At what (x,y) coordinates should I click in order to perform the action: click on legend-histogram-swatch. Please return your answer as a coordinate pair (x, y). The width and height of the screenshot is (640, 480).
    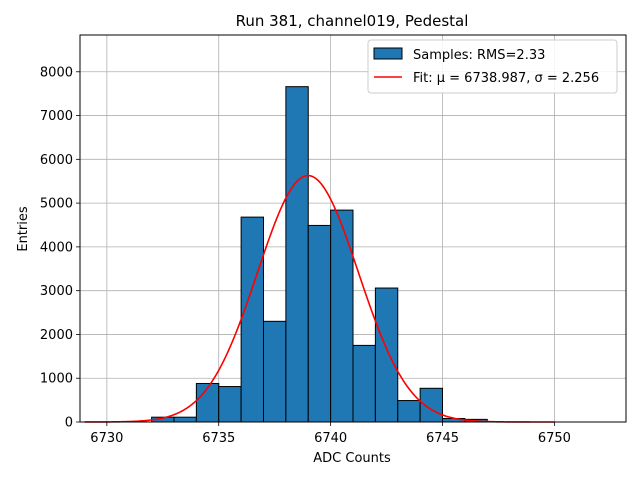
    Looking at the image, I should click on (388, 53).